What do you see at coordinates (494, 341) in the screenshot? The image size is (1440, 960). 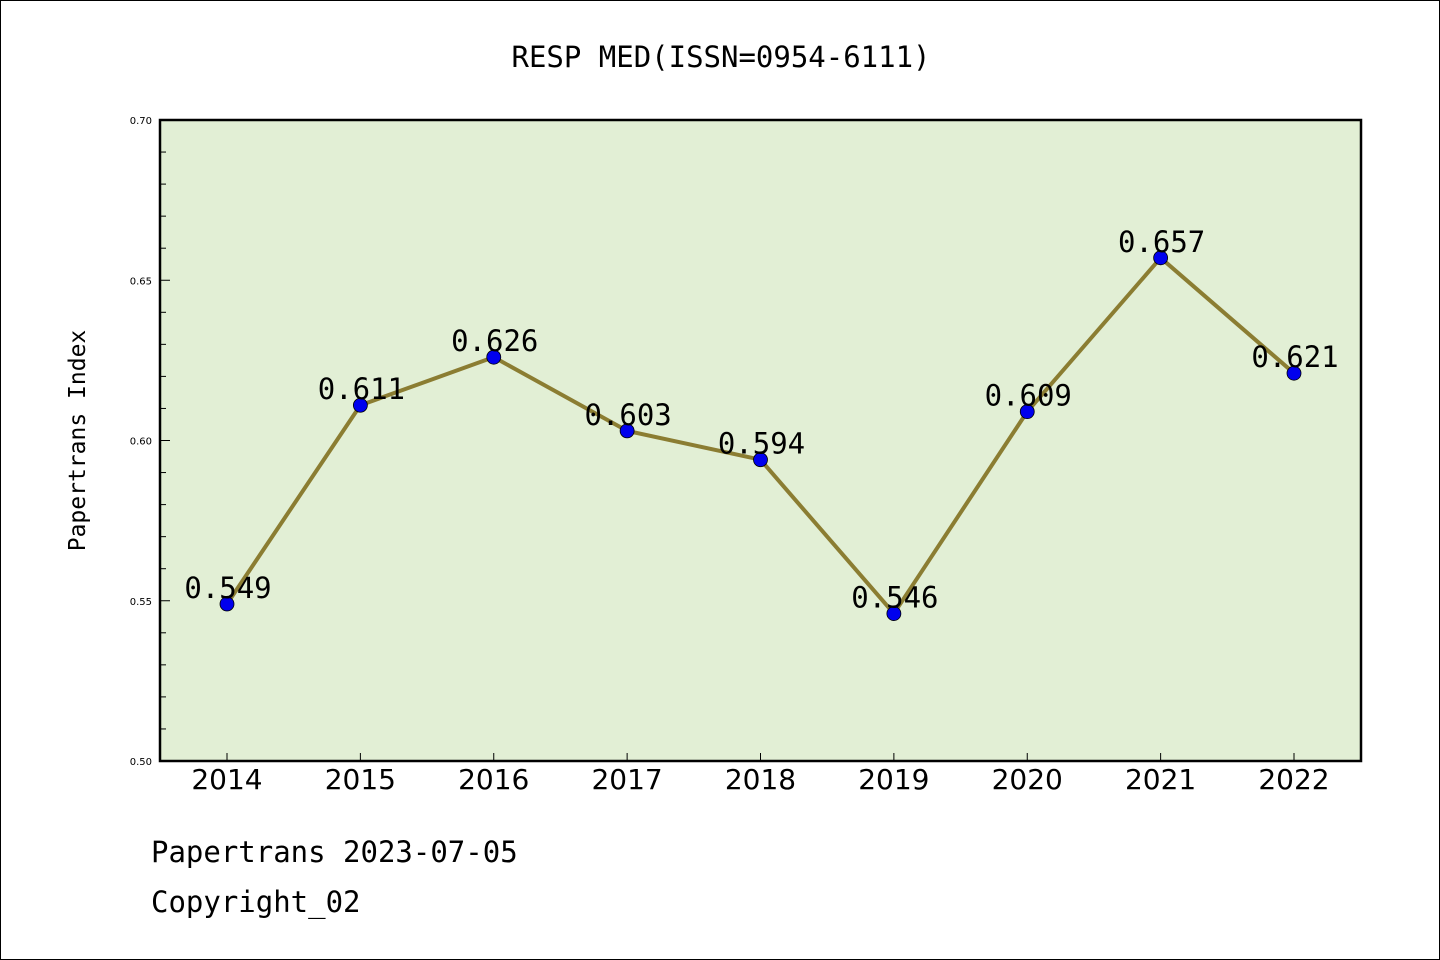 I see `data-label: 0.626` at bounding box center [494, 341].